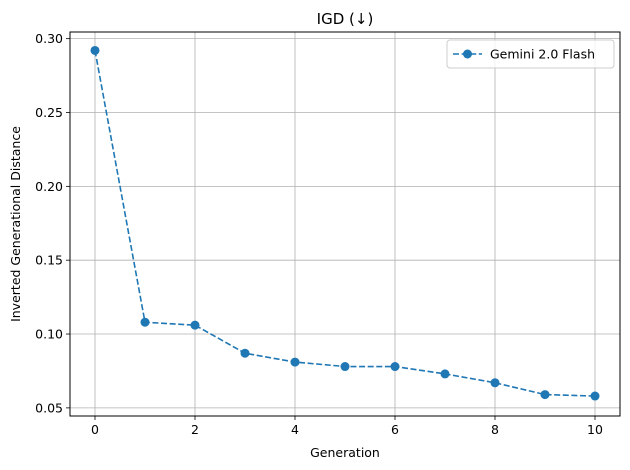  I want to click on x-tick-label: 2, so click(195, 429).